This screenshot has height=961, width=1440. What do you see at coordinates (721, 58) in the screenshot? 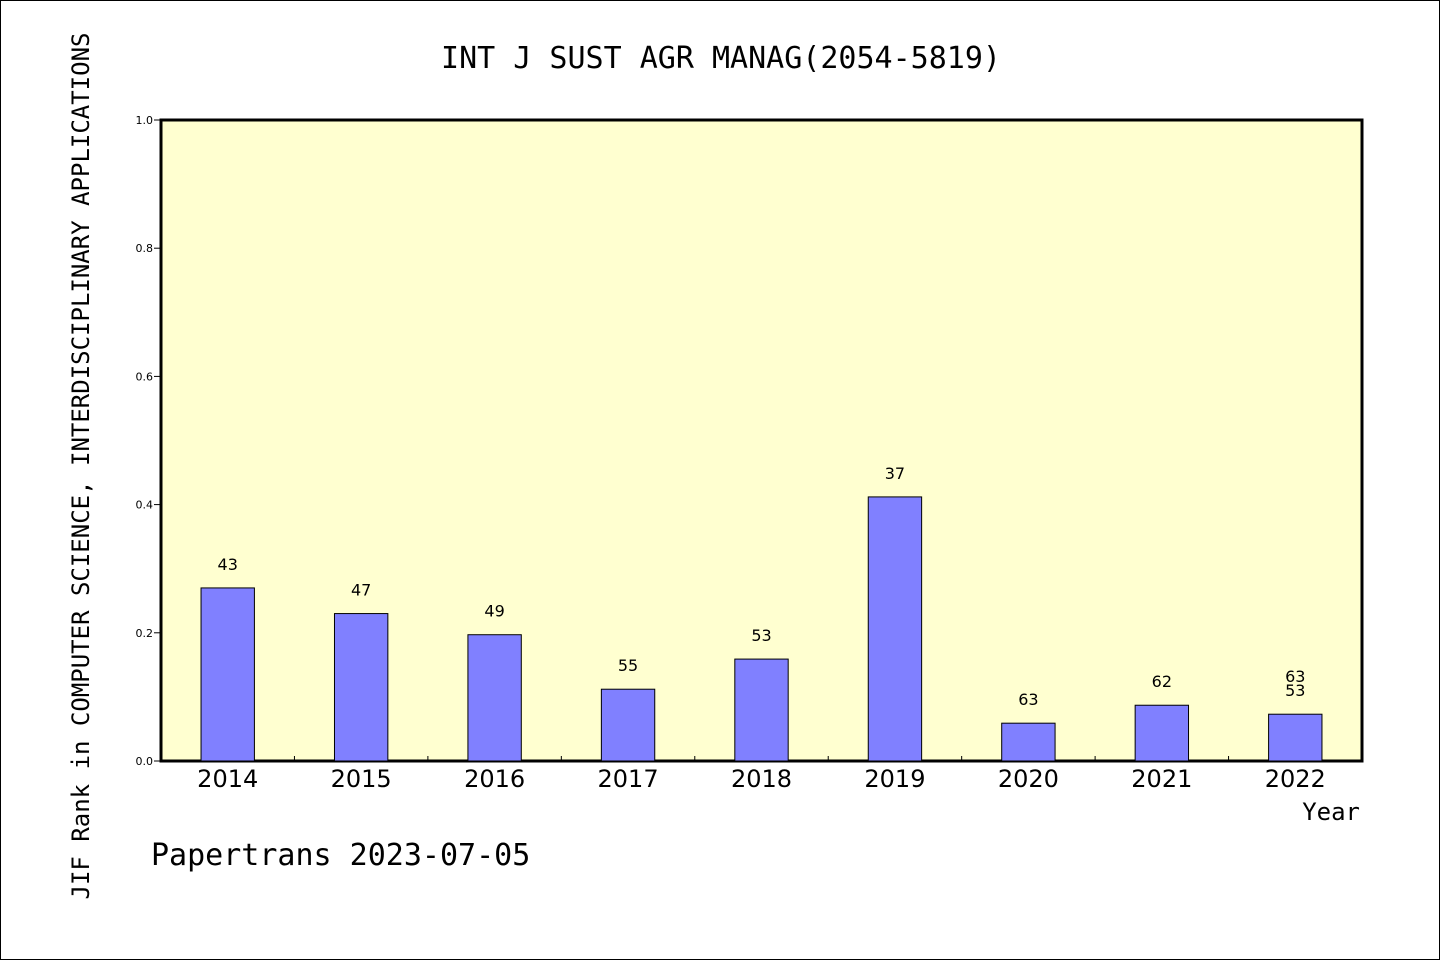
I see `chart-title: INT J SUST AGR MANAG(2054-5819)` at bounding box center [721, 58].